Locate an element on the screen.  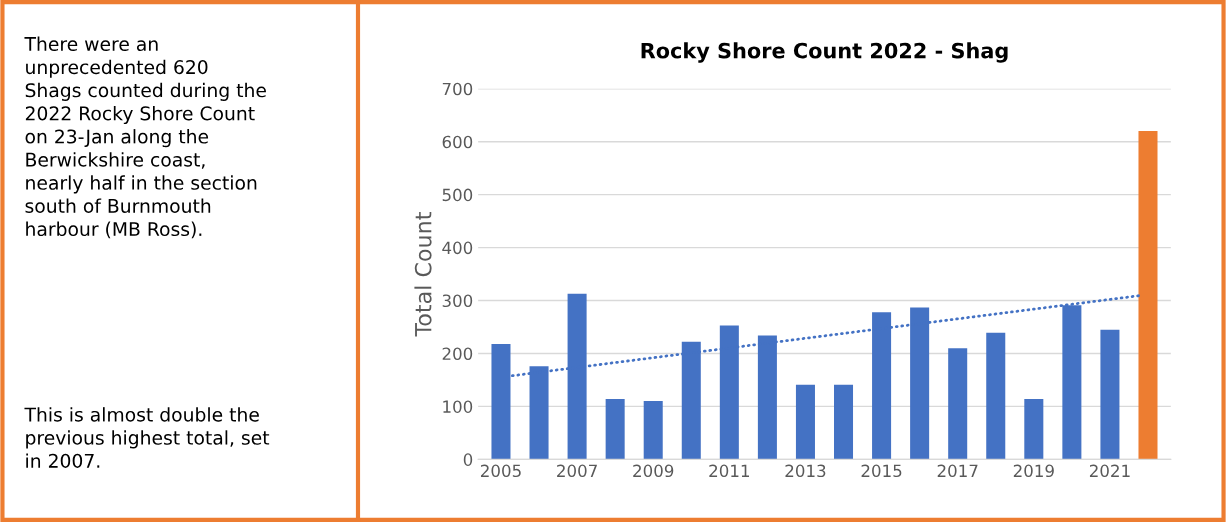
text: There were an unprecedented 620 Shags counted during the 2022 Rocky Shore Count on 23-Jan along the Berwickshire coast, nearly half in the section south of Burnmouth harbour (MB Ross). is located at coordinates (145, 137).